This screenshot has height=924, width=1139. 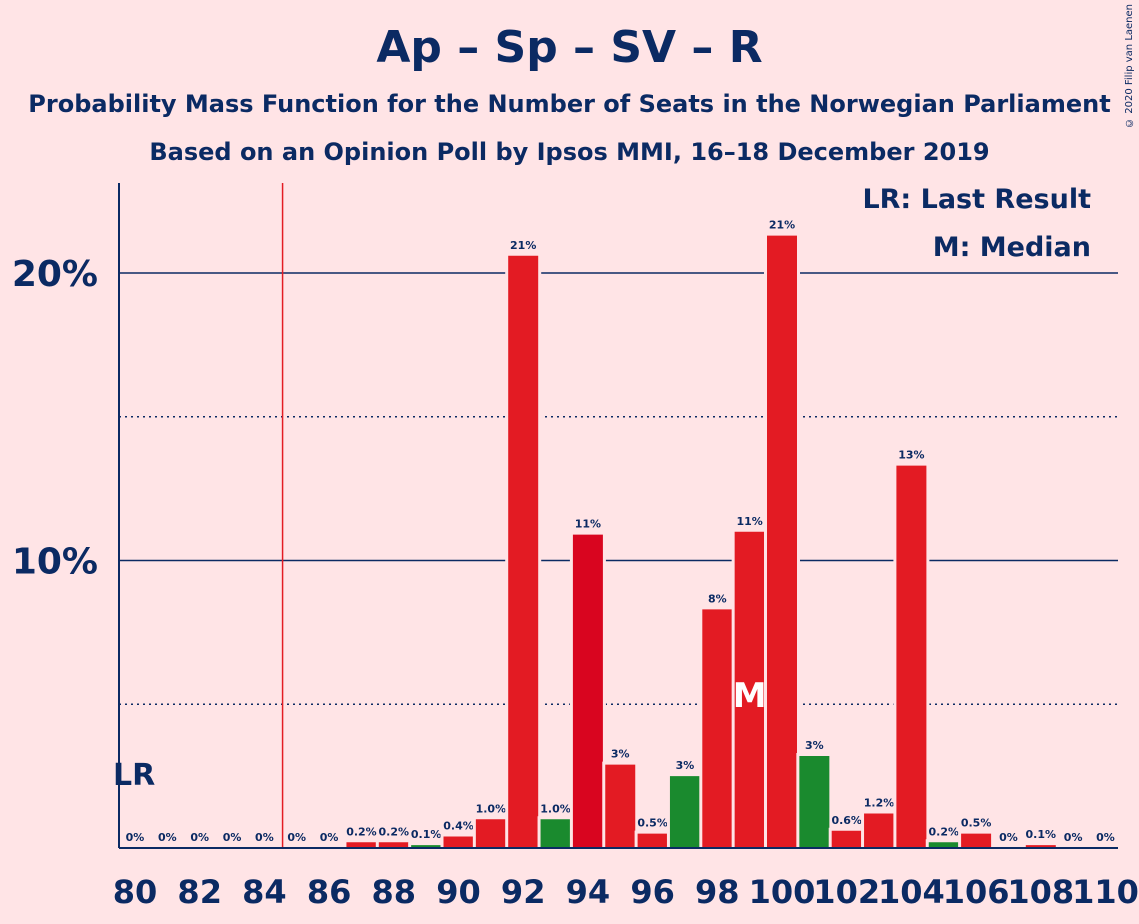 I want to click on x-tick-label: 108, so click(x=1040, y=892).